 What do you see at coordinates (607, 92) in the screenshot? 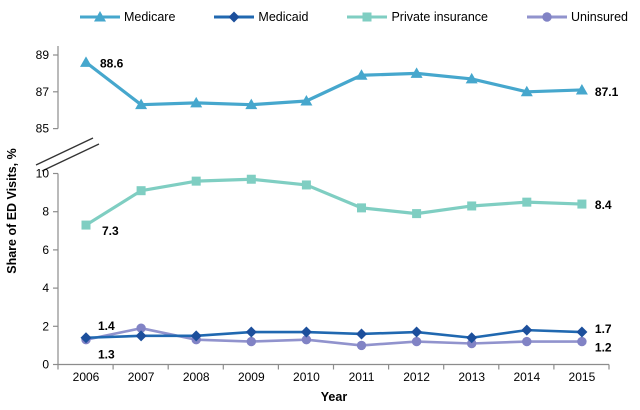
I see `data-label-last: 87.1` at bounding box center [607, 92].